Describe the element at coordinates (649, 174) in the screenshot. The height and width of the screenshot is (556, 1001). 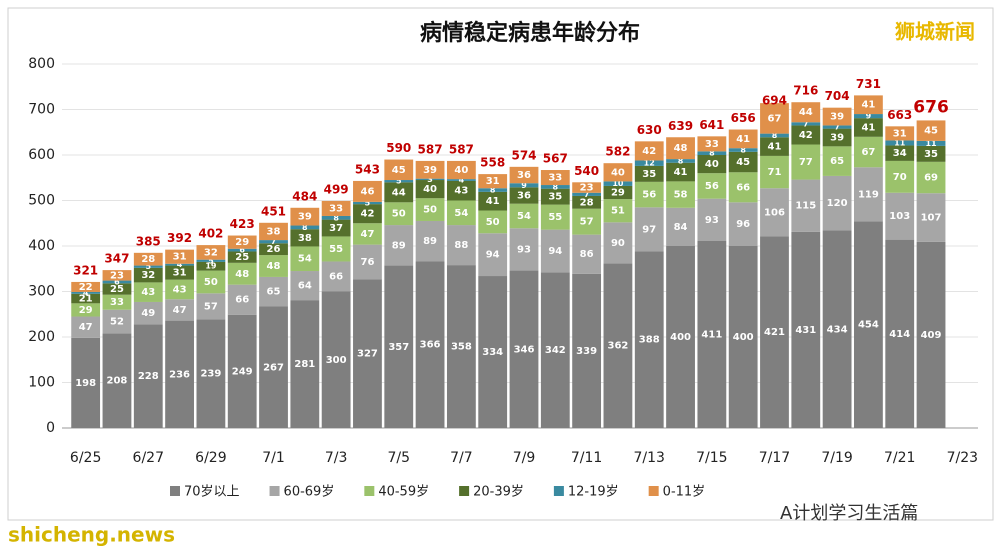
I see `segment-label: 35` at that location.